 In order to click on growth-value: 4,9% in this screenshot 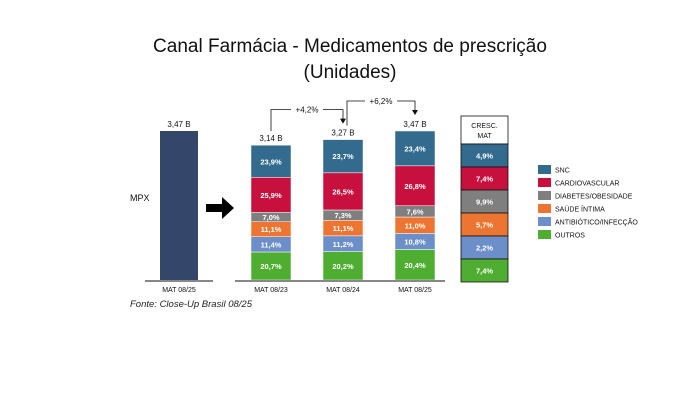, I will do `click(484, 156)`.